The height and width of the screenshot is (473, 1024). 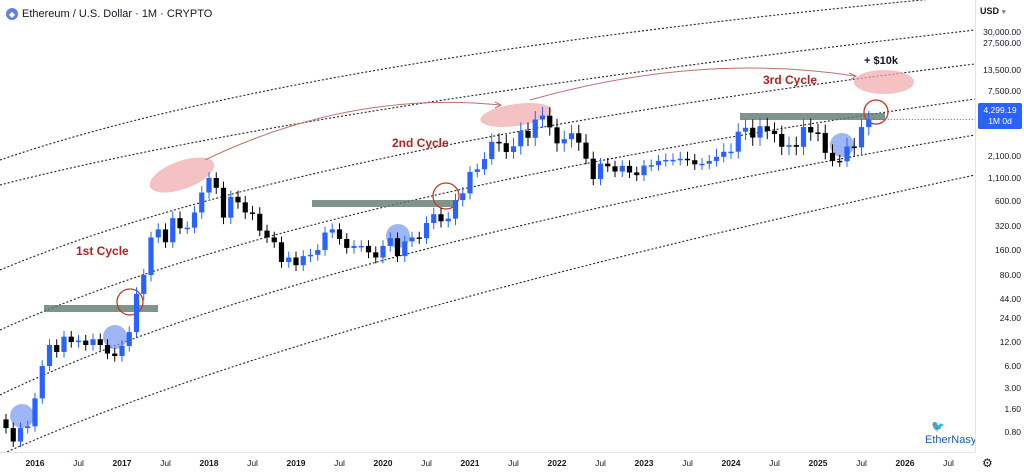 I want to click on chart-header: ◆ Ethereum / U.S. Dollar · 1M · CRYPTO, so click(x=109, y=14).